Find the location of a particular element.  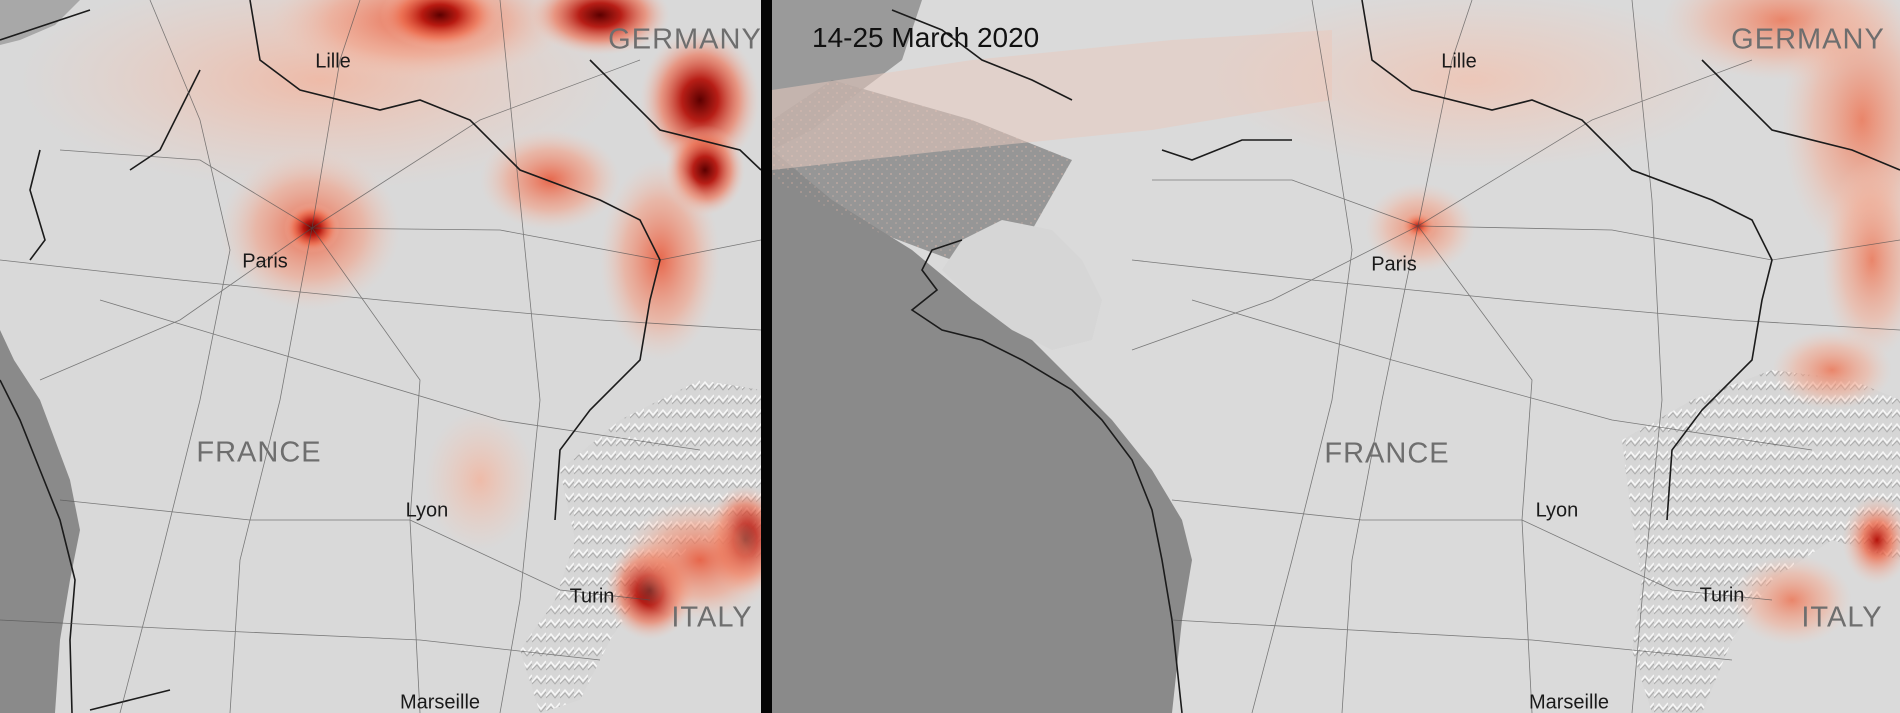

date-label: 14-25 March 2020 is located at coordinates (926, 37).